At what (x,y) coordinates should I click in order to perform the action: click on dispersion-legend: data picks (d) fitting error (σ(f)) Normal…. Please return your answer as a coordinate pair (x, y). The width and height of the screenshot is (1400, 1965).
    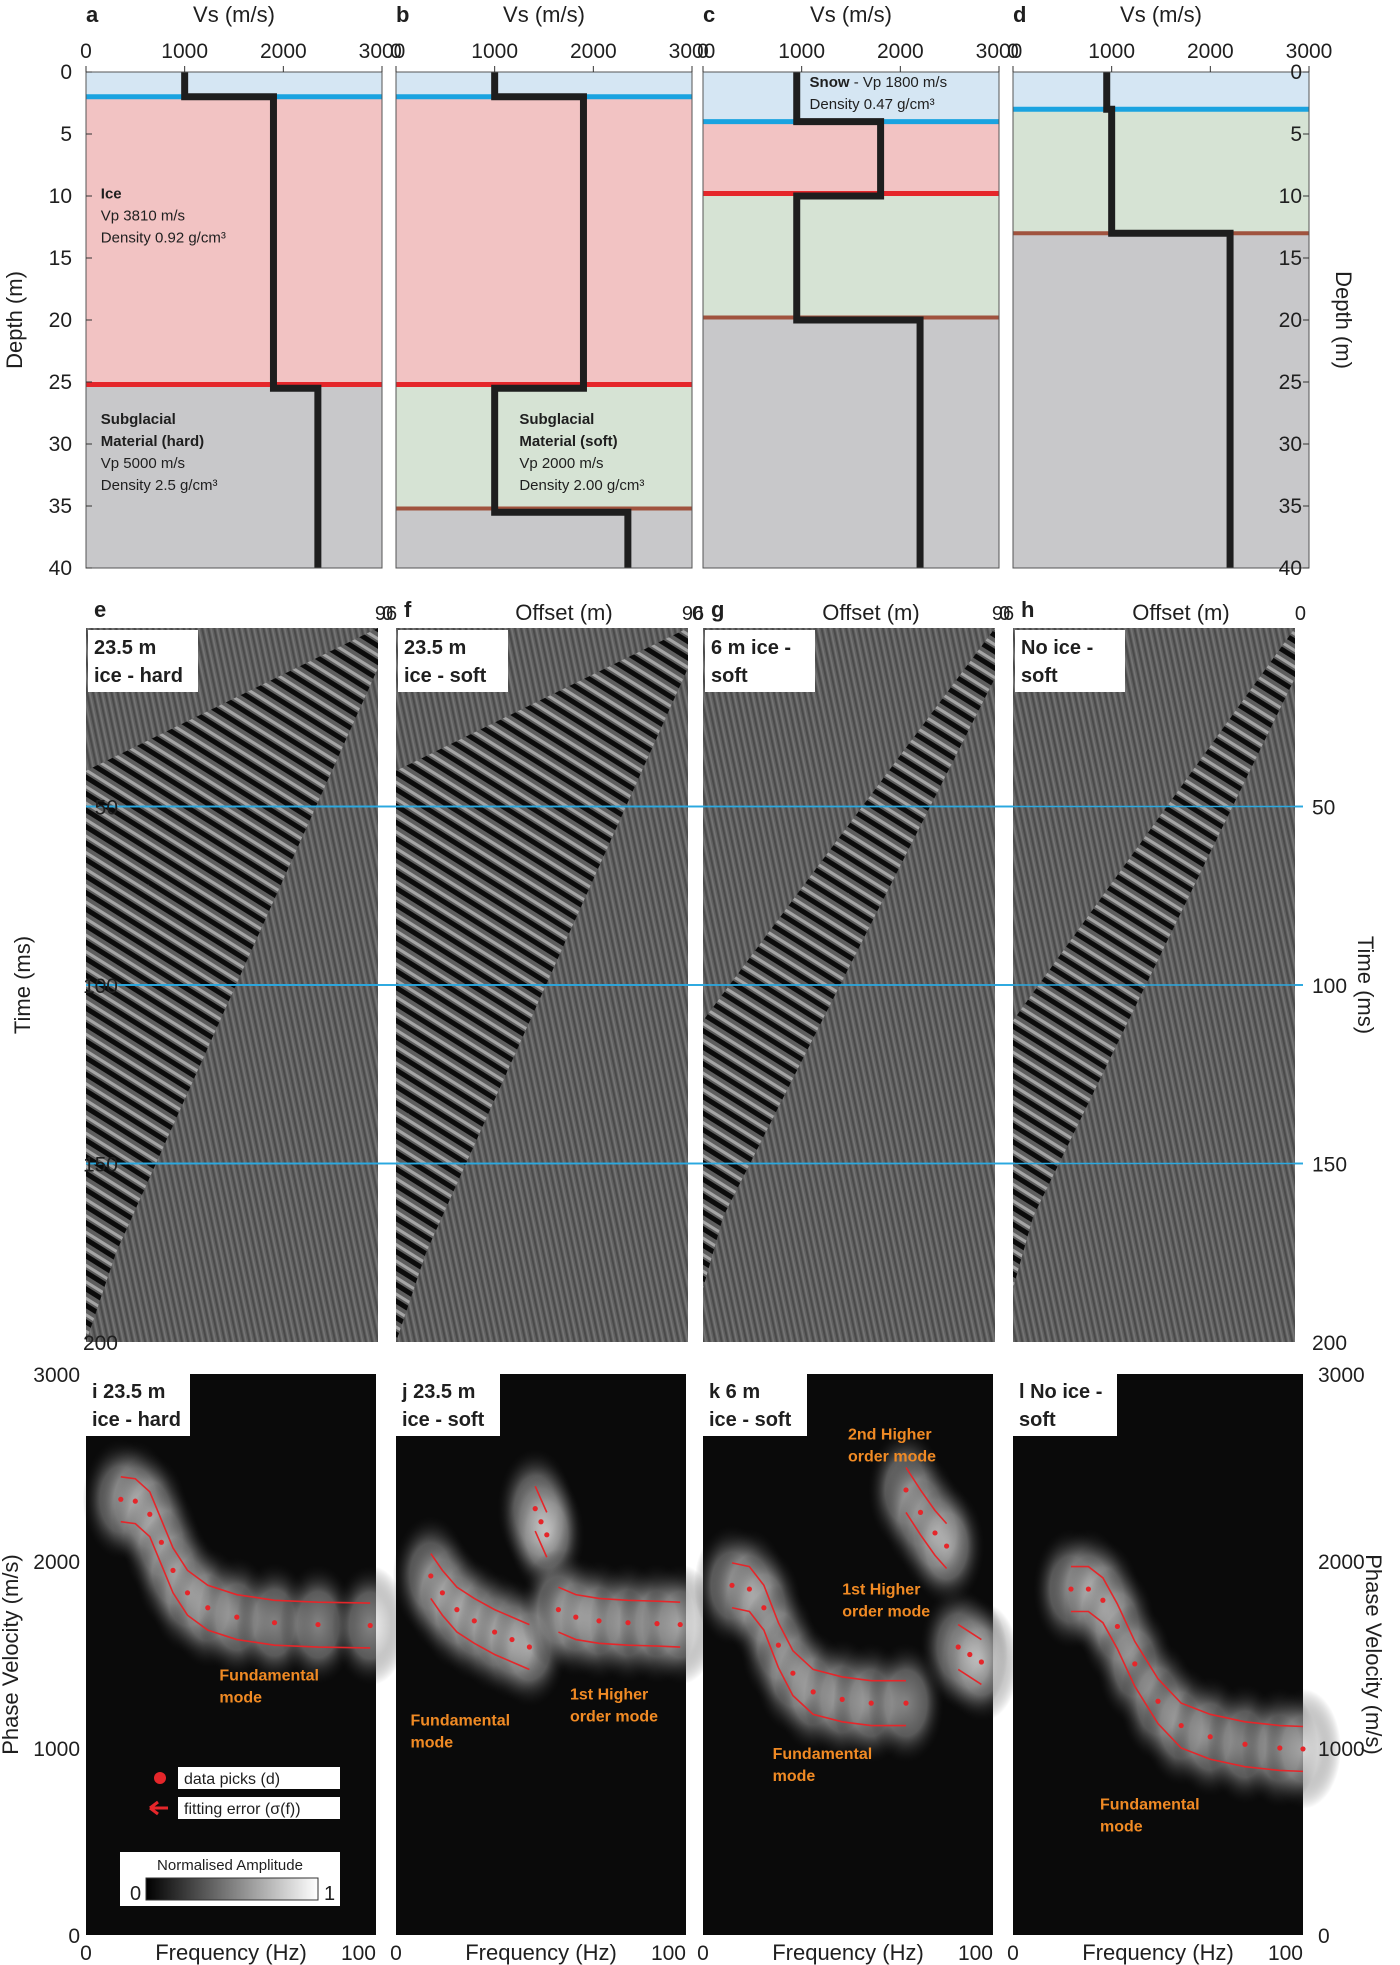
    Looking at the image, I should click on (230, 1836).